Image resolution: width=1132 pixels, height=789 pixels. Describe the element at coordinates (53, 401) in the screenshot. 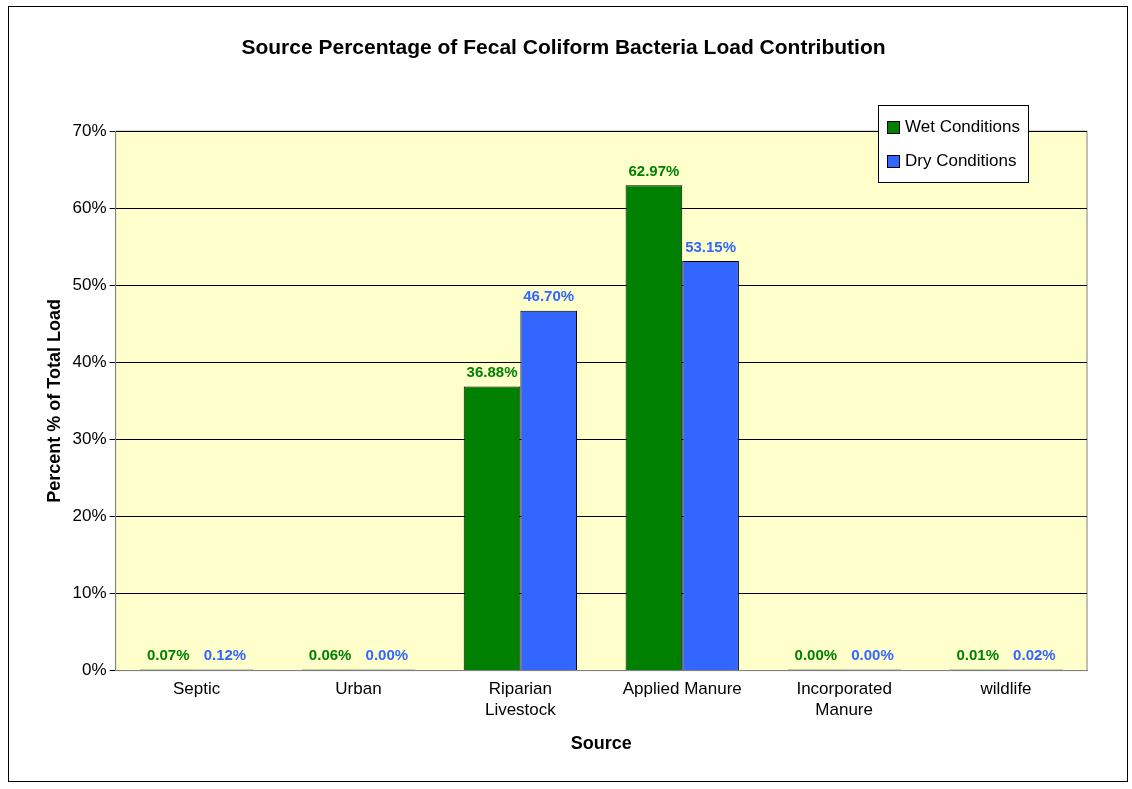

I see `y-axis-title: Percent % of Total Load` at that location.